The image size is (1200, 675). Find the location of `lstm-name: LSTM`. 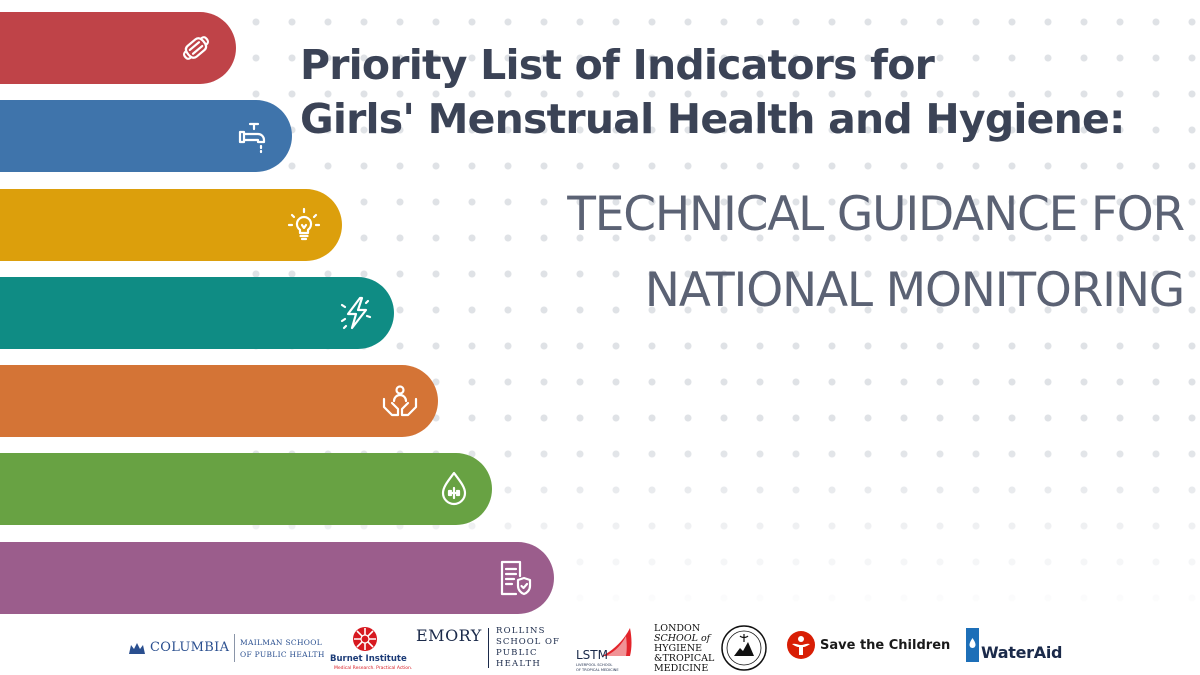

lstm-name: LSTM is located at coordinates (592, 655).